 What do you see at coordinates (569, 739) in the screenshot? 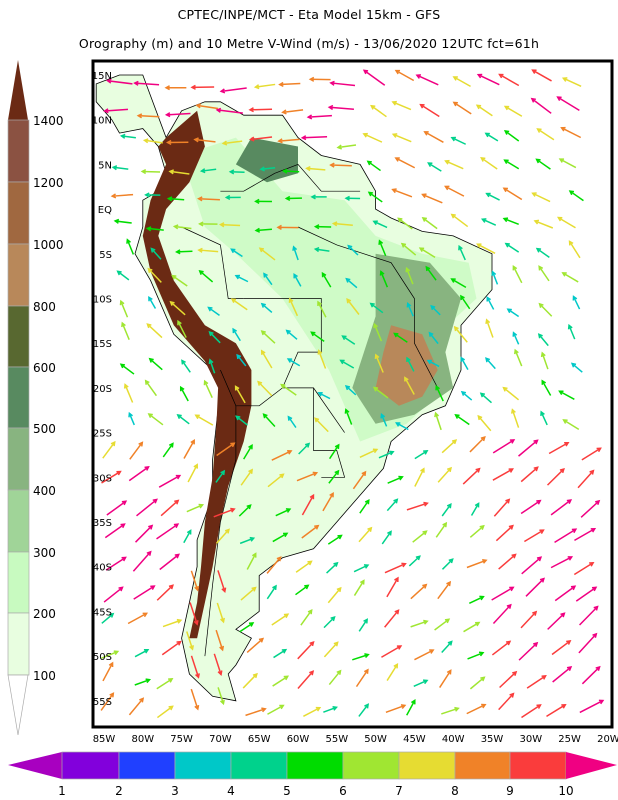
I see `lon-label: 25W` at bounding box center [569, 739].